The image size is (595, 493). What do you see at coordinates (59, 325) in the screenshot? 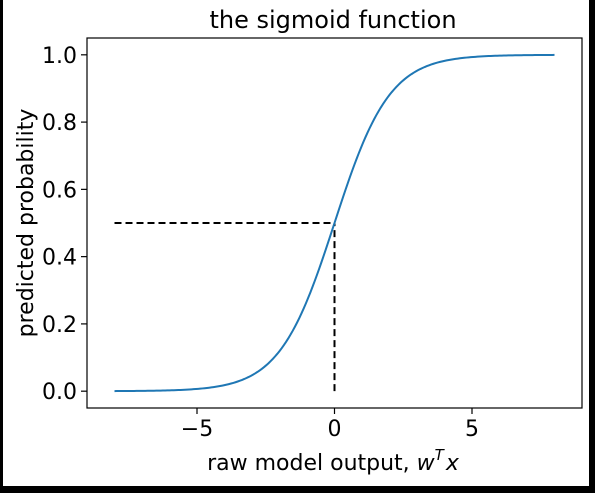
I see `y-tick-label: 0.2` at bounding box center [59, 325].